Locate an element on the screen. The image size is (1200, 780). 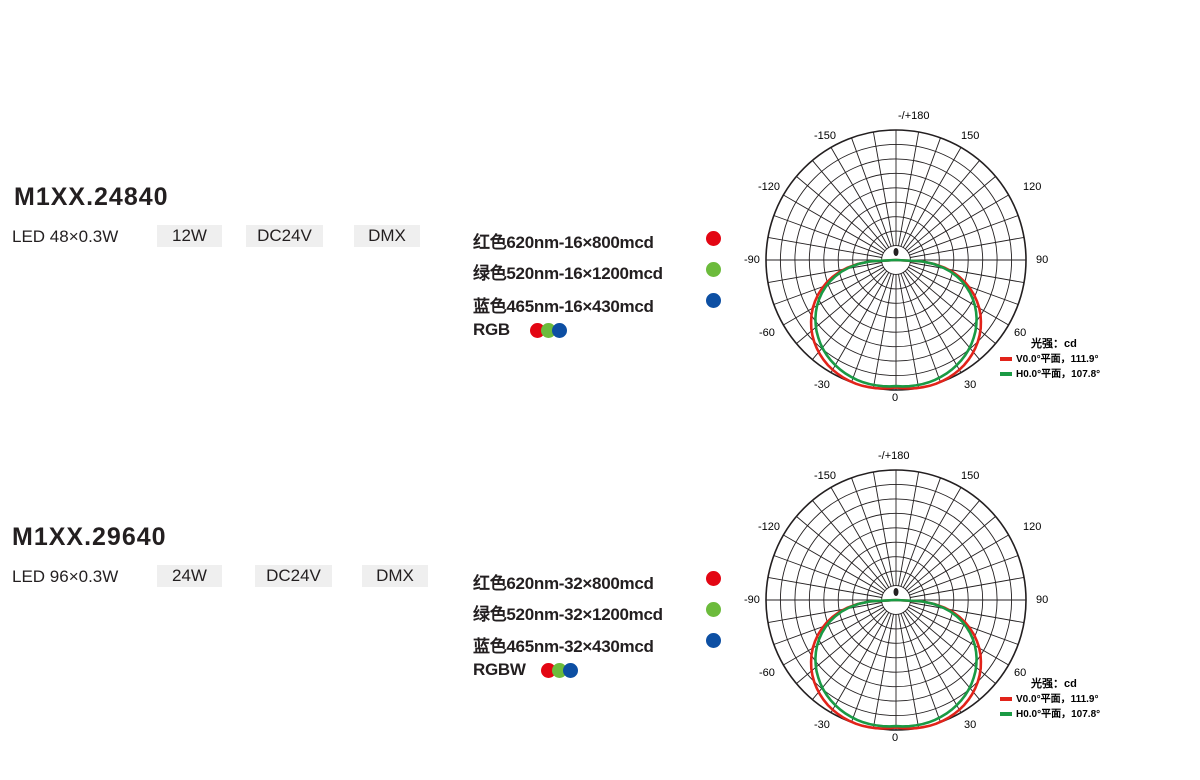
angle-label-0: 0 is located at coordinates (895, 398).